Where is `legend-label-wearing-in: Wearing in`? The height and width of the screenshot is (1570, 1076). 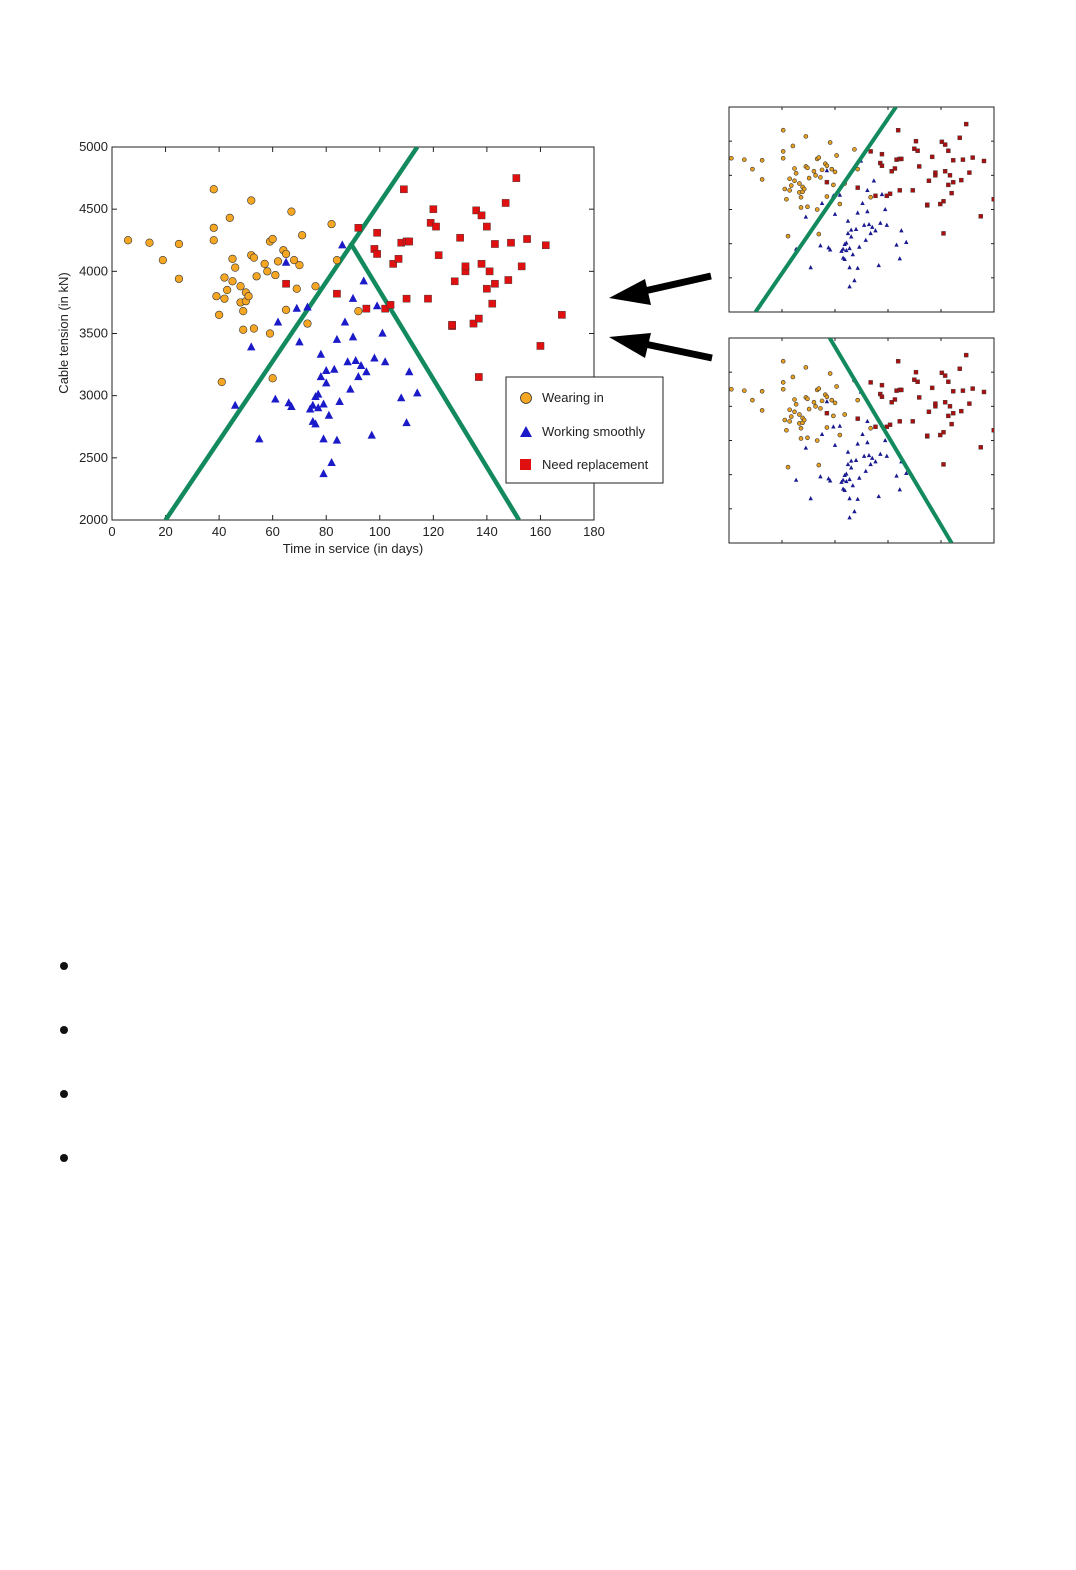 legend-label-wearing-in: Wearing in is located at coordinates (573, 397).